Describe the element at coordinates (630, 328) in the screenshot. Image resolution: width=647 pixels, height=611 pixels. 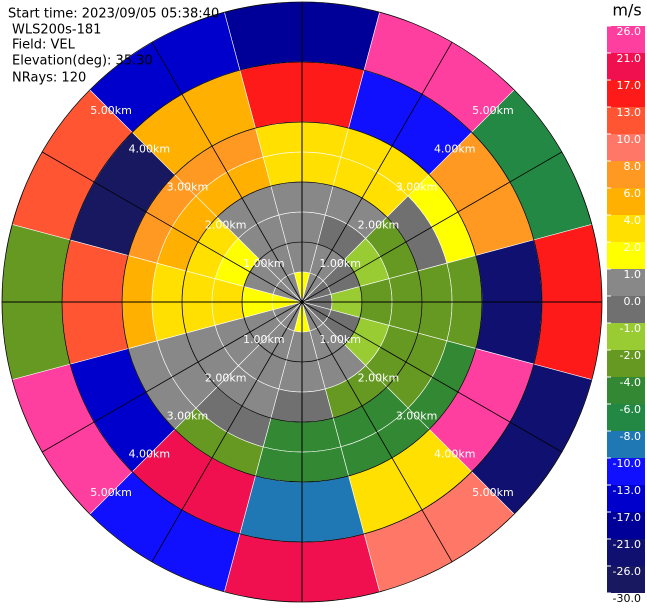
I see `colorbar-label: -1.0` at that location.